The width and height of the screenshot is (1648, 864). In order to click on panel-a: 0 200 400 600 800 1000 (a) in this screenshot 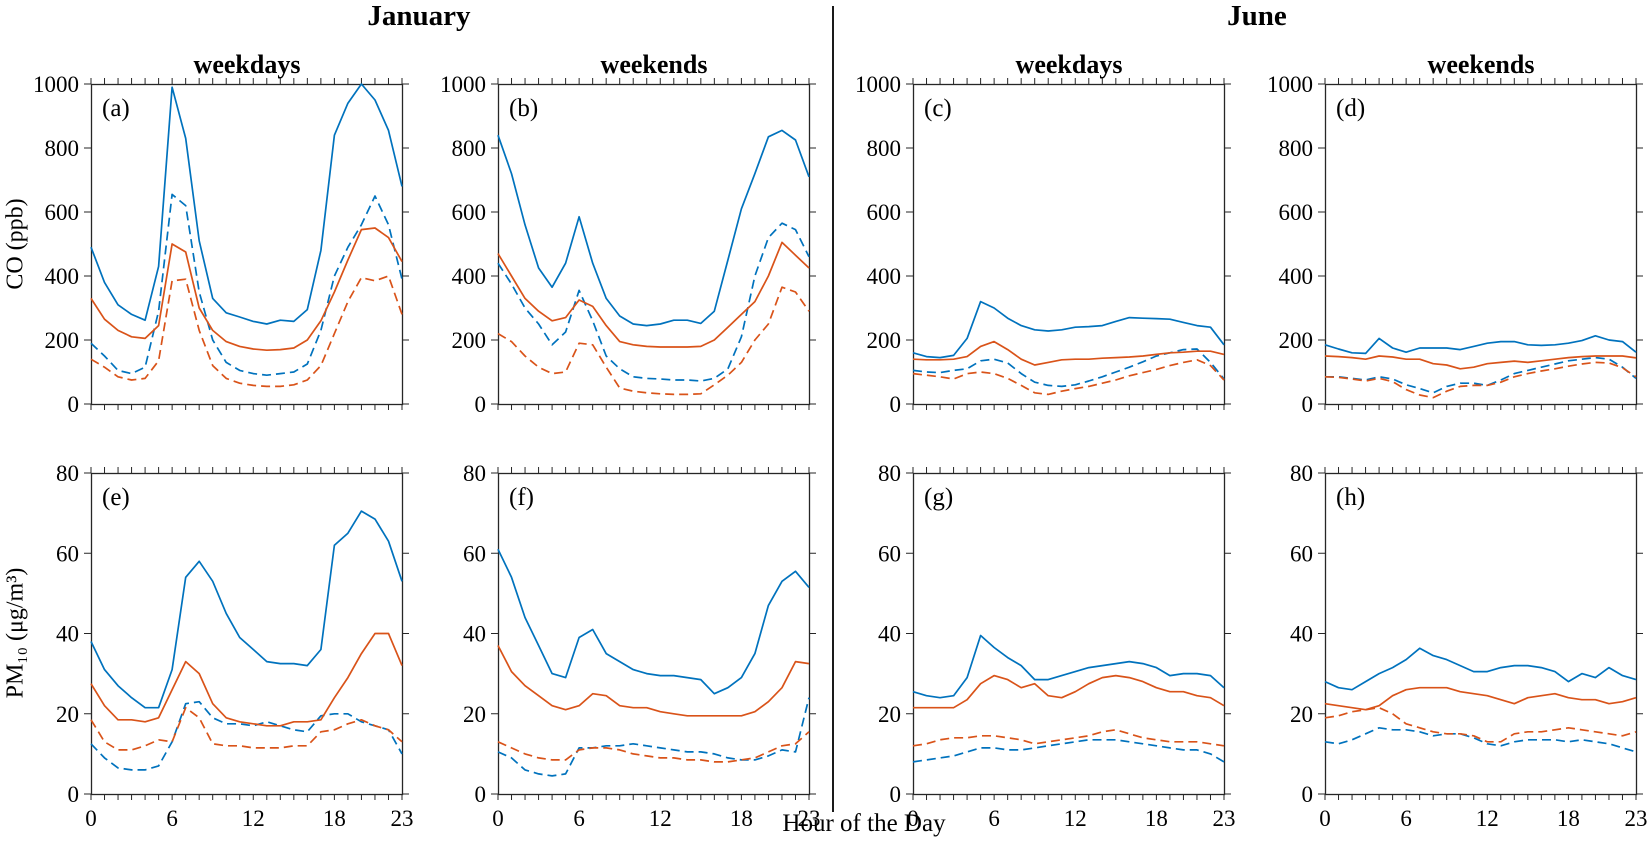, I will do `click(221, 244)`.